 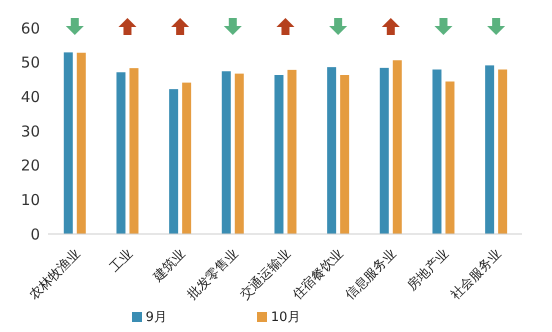 What do you see at coordinates (30, 97) in the screenshot?
I see `y-tick-label: 40` at bounding box center [30, 97].